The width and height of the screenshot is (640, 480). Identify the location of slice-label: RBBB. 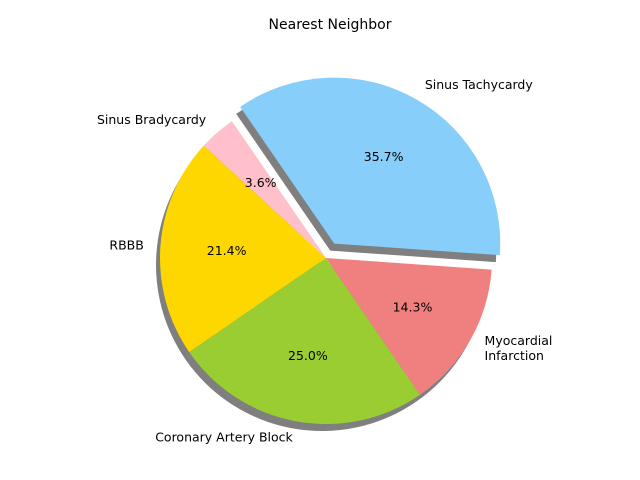
(126, 244).